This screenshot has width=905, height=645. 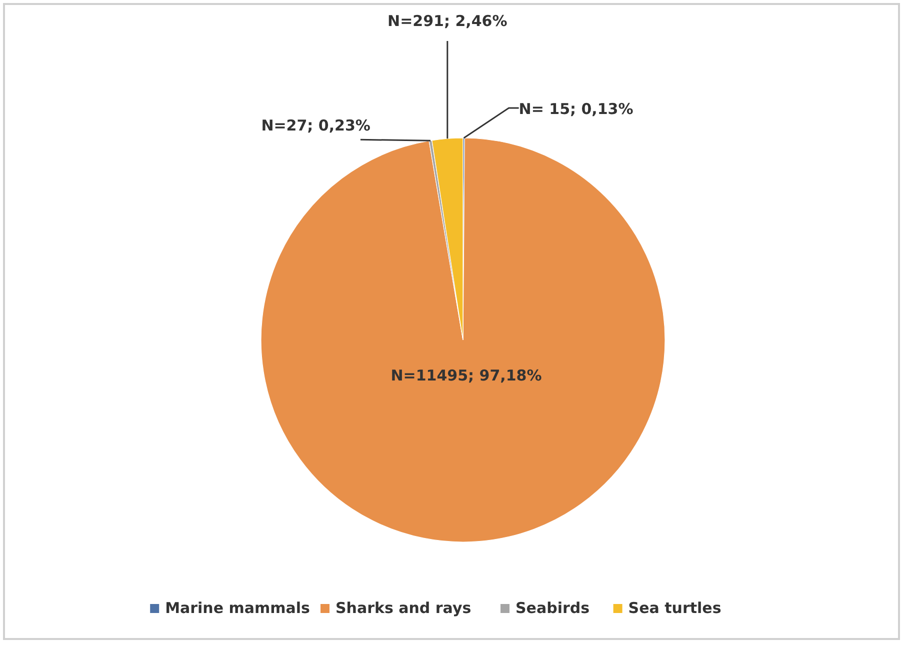 What do you see at coordinates (237, 608) in the screenshot?
I see `legend-label: Marine mammals` at bounding box center [237, 608].